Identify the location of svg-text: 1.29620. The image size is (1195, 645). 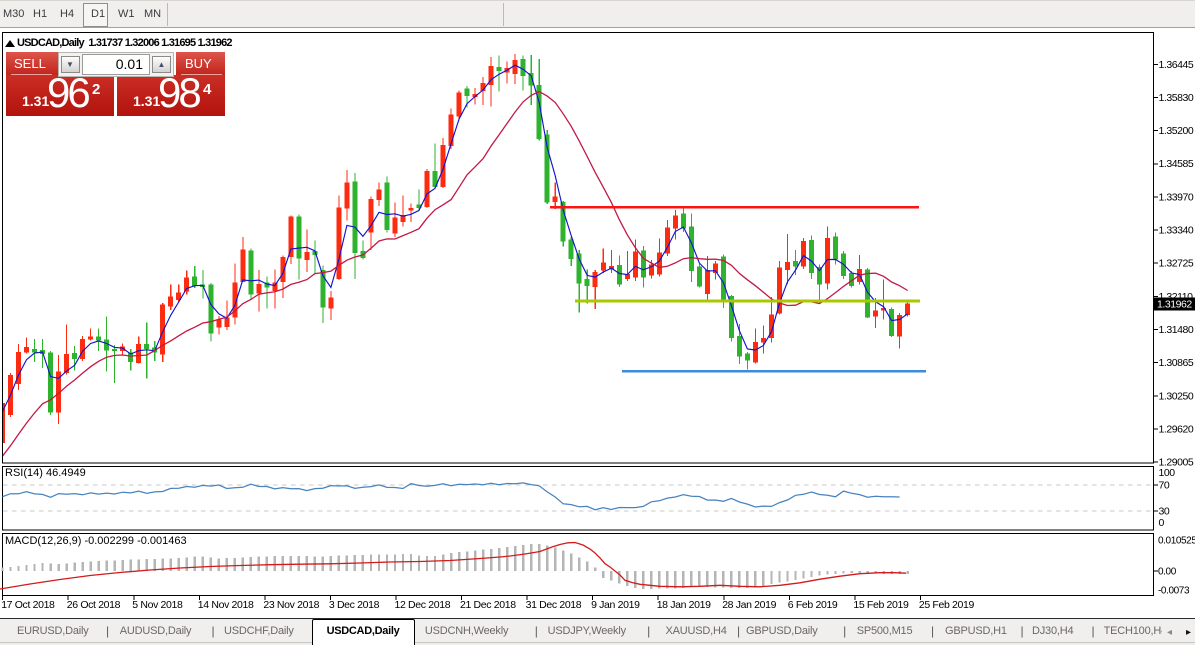
(1176, 429).